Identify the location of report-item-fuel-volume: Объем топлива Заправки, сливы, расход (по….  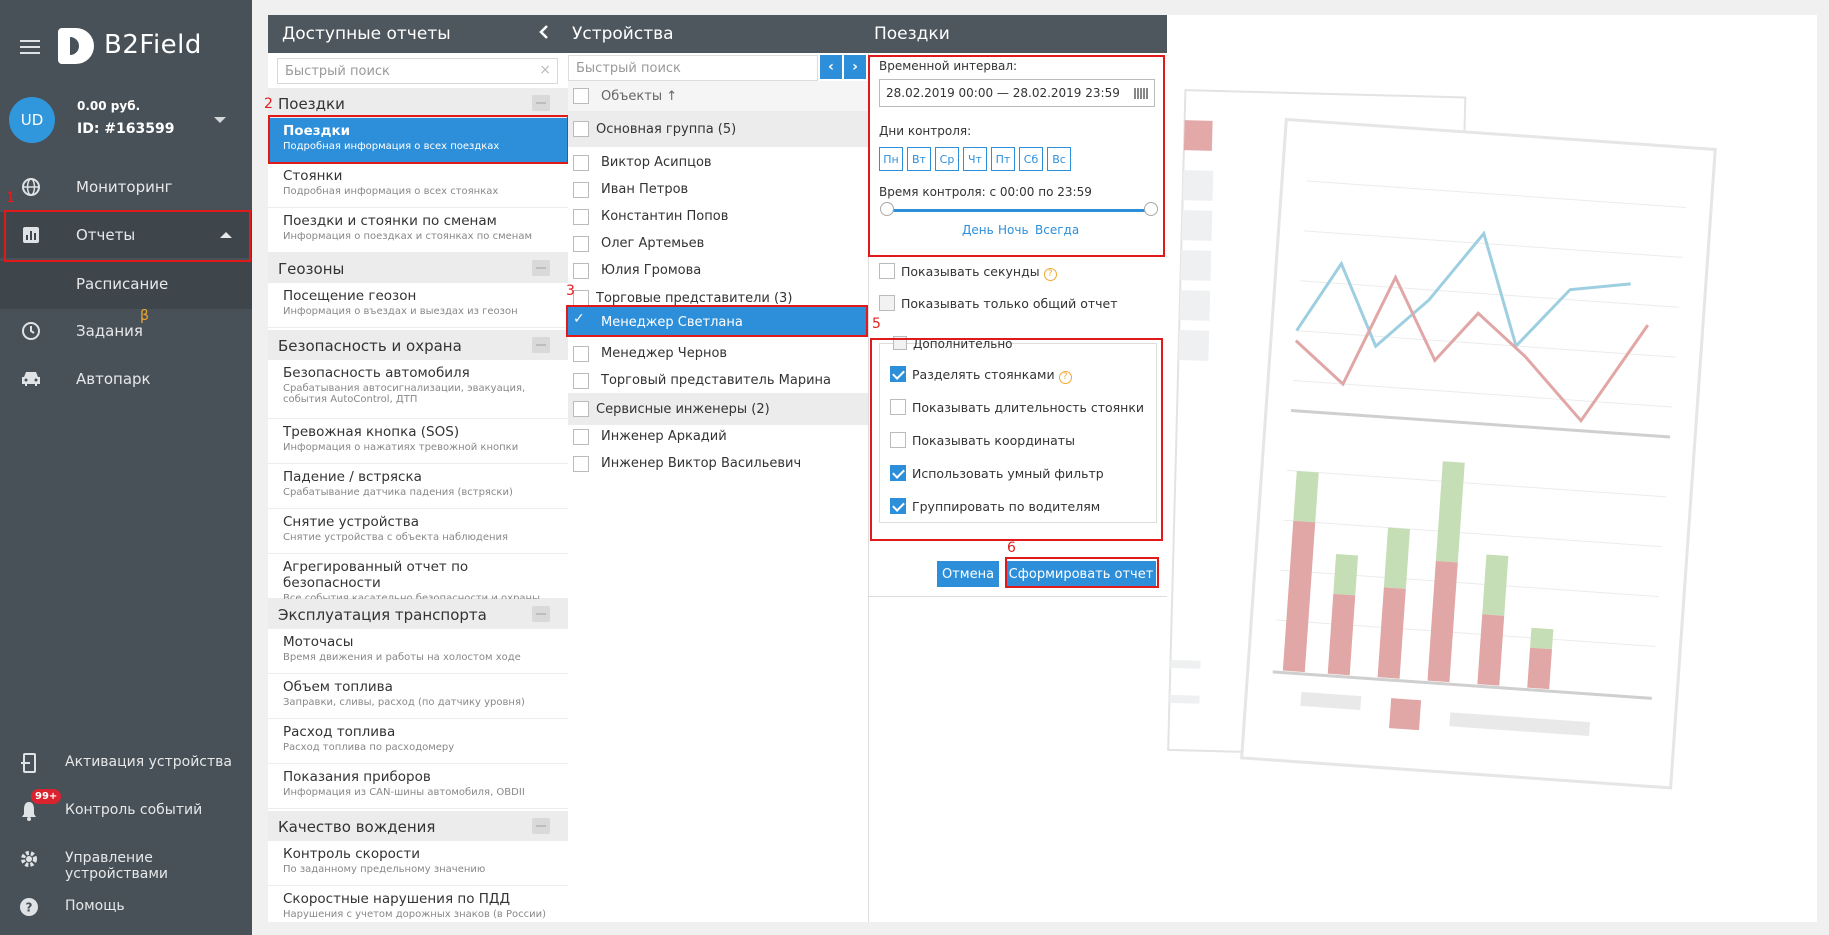
(418, 696).